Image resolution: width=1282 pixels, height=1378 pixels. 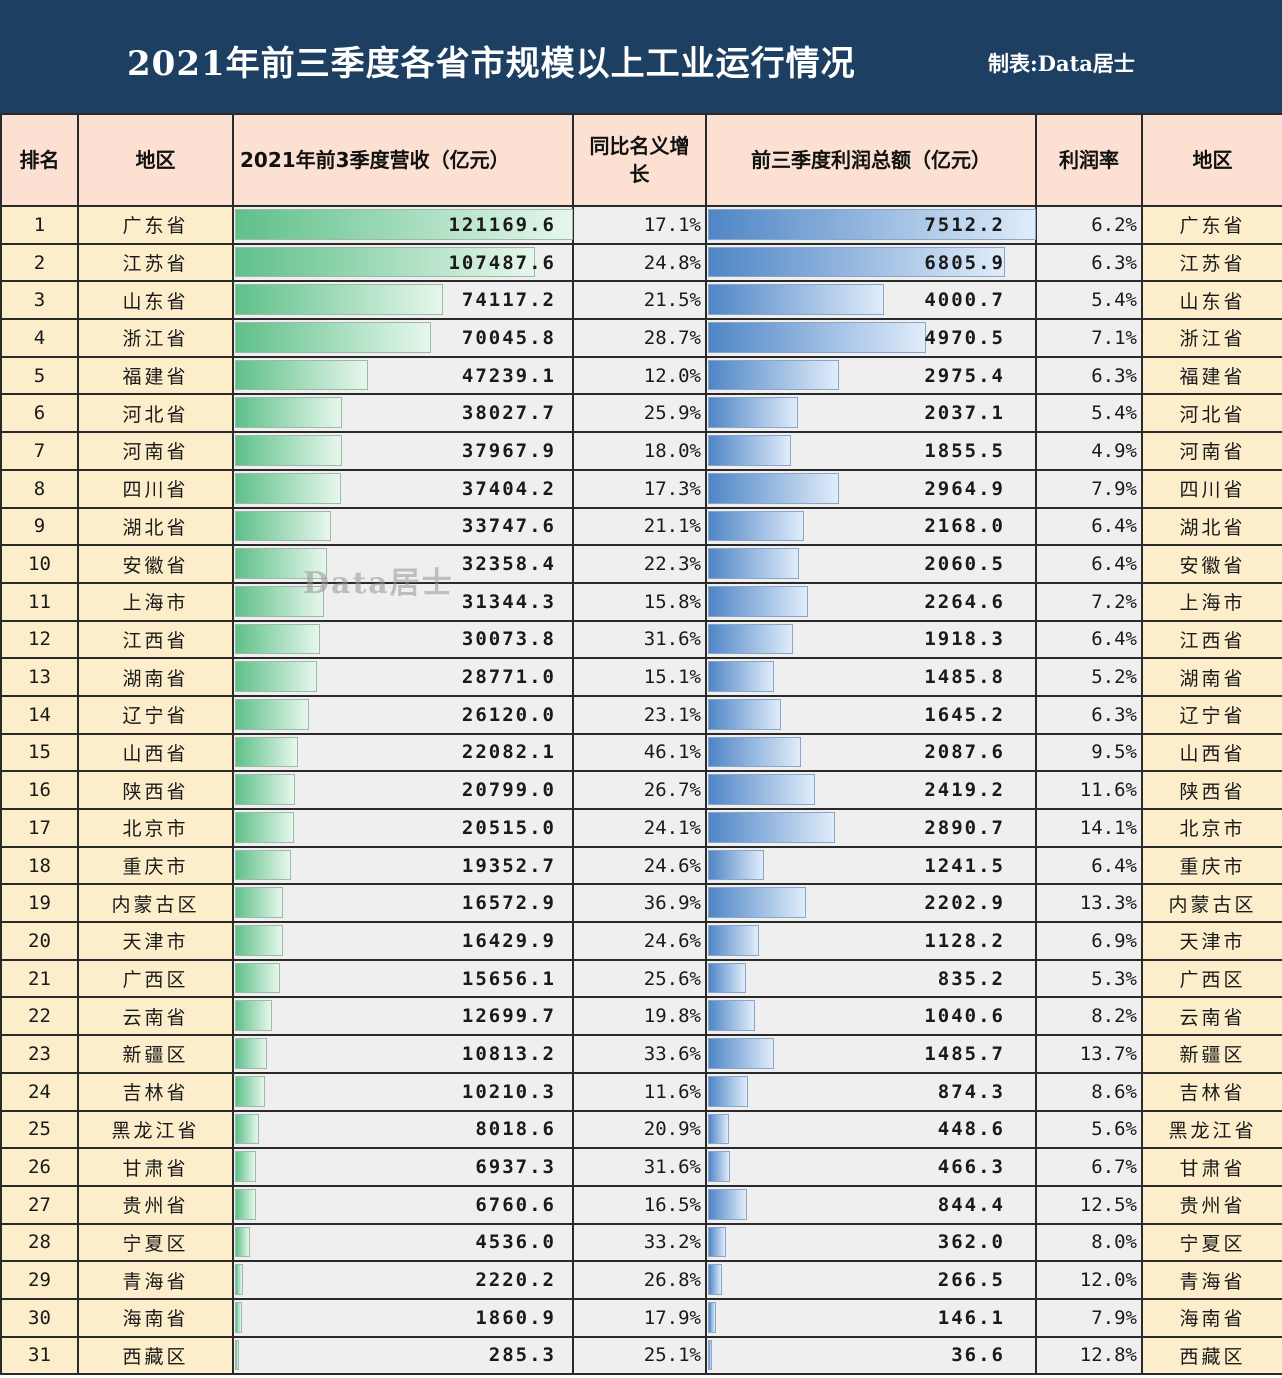 I want to click on rank-cell: 26, so click(x=39, y=1167).